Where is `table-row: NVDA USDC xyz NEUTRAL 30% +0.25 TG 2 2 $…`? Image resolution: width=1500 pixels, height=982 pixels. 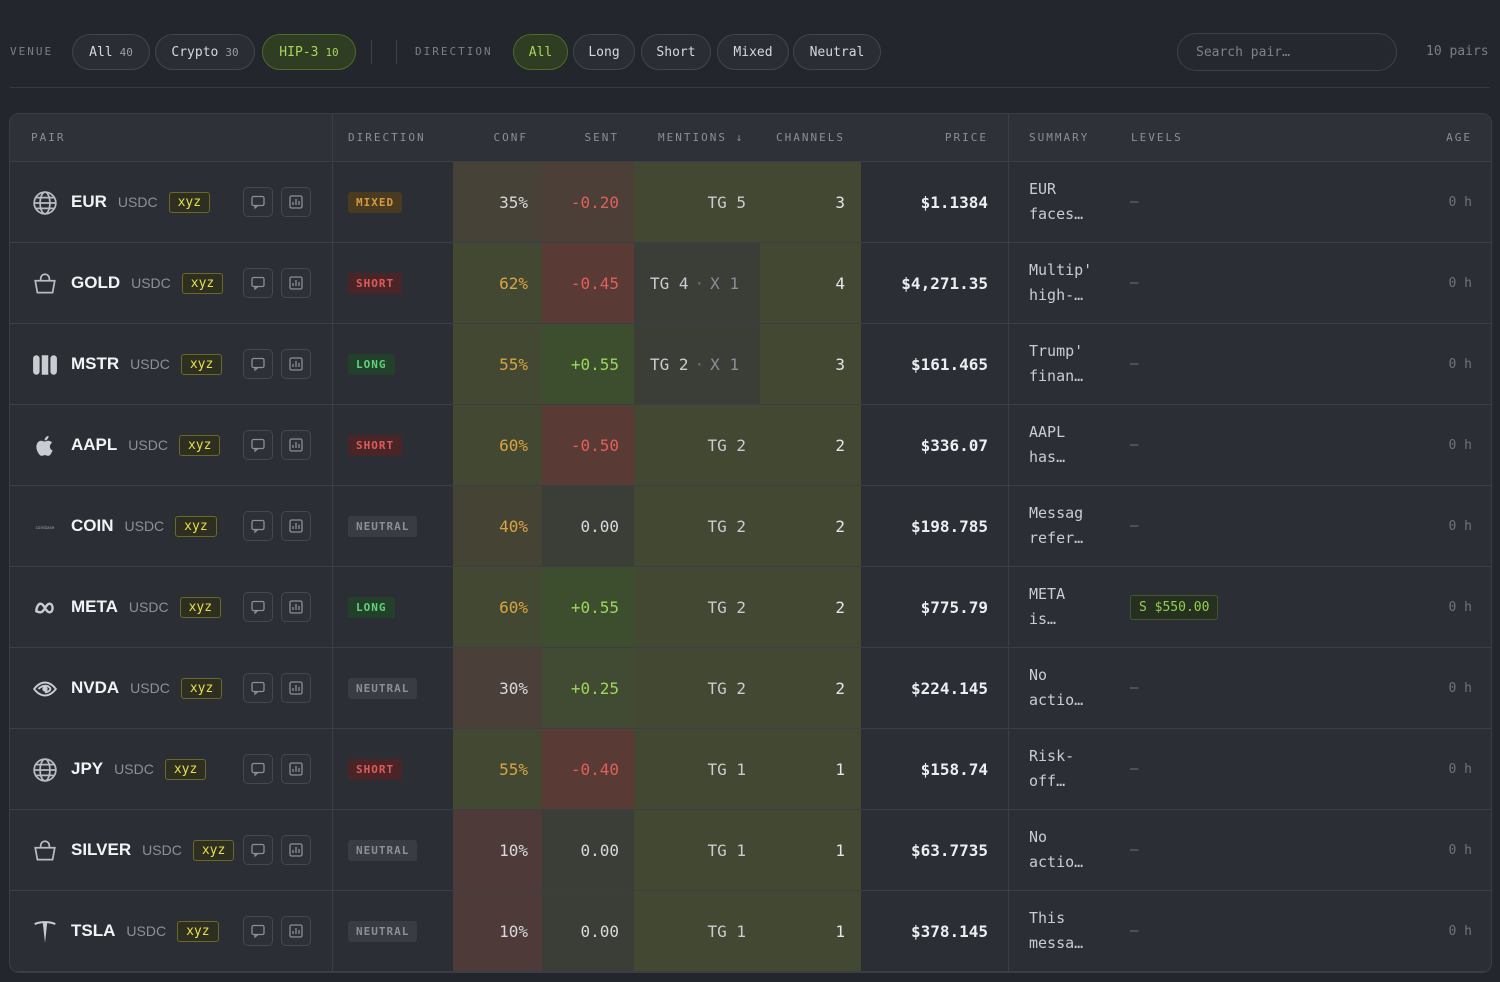 table-row: NVDA USDC xyz NEUTRAL 30% +0.25 TG 2 2 $… is located at coordinates (750, 688).